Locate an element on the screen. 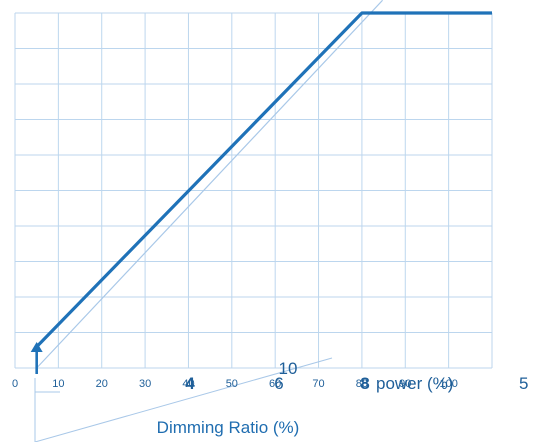  marker-arrow-head is located at coordinates (36, 347).